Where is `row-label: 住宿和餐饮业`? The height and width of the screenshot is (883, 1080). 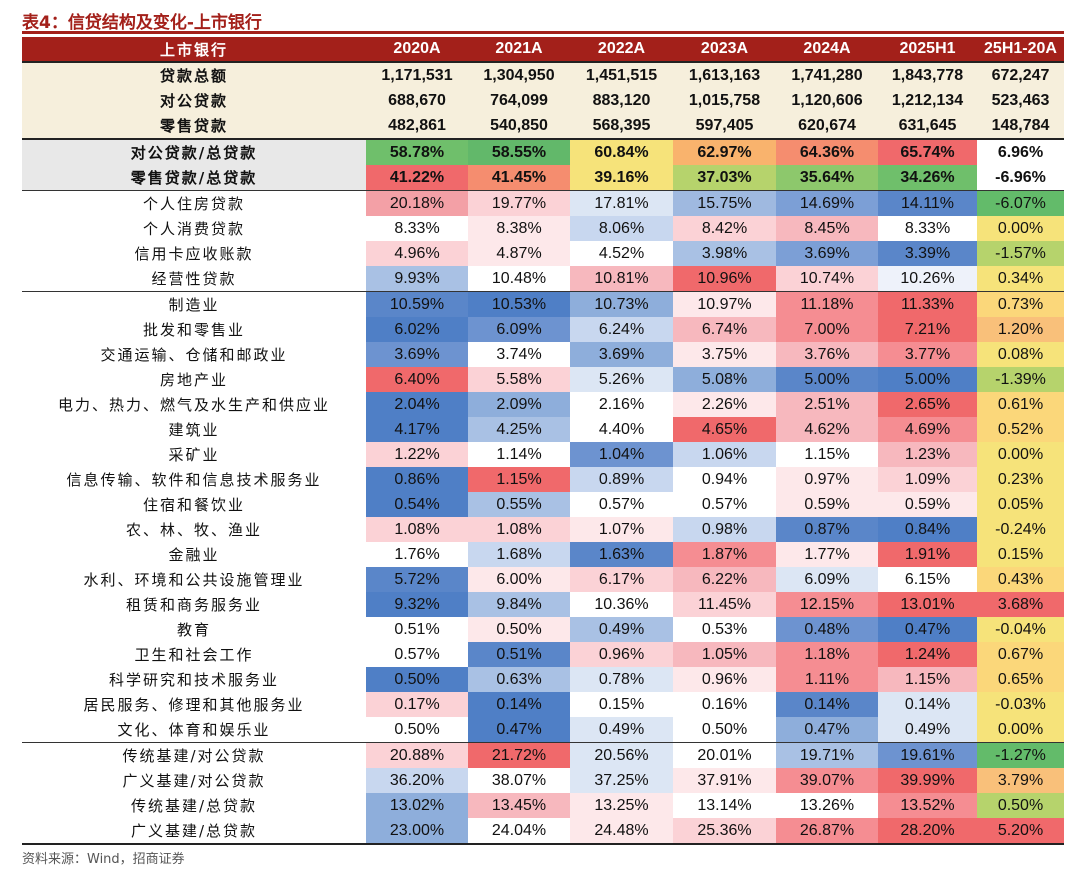
row-label: 住宿和餐饮业 is located at coordinates (193, 505).